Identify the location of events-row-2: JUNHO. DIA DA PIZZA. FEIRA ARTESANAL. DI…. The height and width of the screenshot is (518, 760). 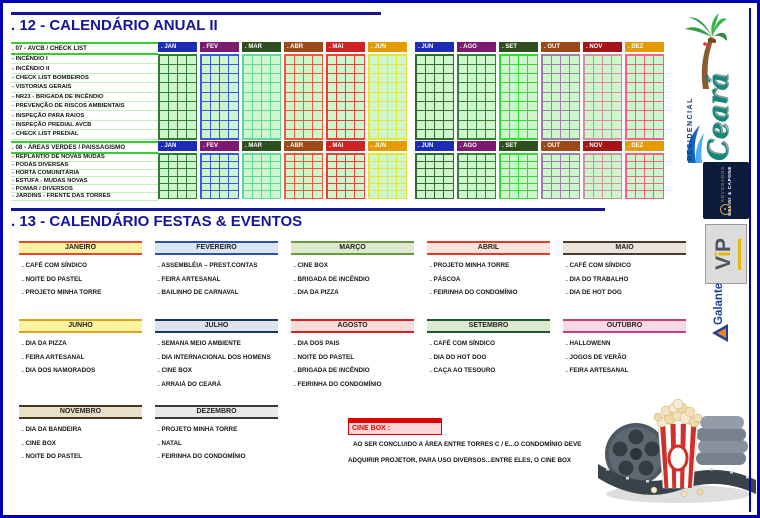
(352, 355).